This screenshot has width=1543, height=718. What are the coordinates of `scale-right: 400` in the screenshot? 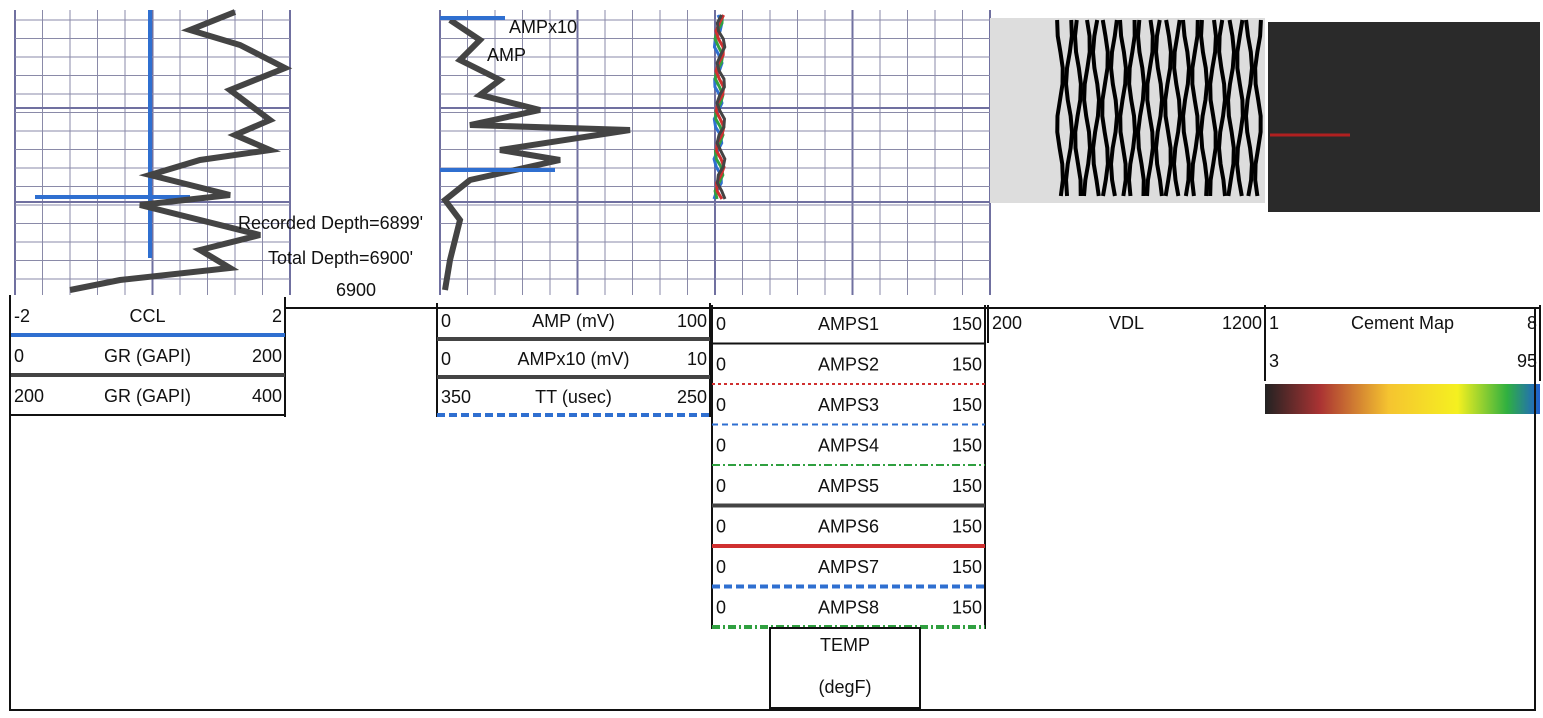 It's located at (267, 396).